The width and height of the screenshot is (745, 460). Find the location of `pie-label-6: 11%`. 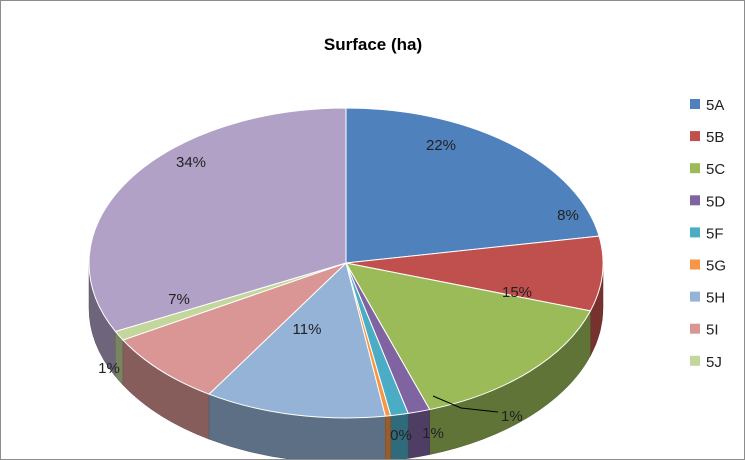

pie-label-6: 11% is located at coordinates (307, 329).